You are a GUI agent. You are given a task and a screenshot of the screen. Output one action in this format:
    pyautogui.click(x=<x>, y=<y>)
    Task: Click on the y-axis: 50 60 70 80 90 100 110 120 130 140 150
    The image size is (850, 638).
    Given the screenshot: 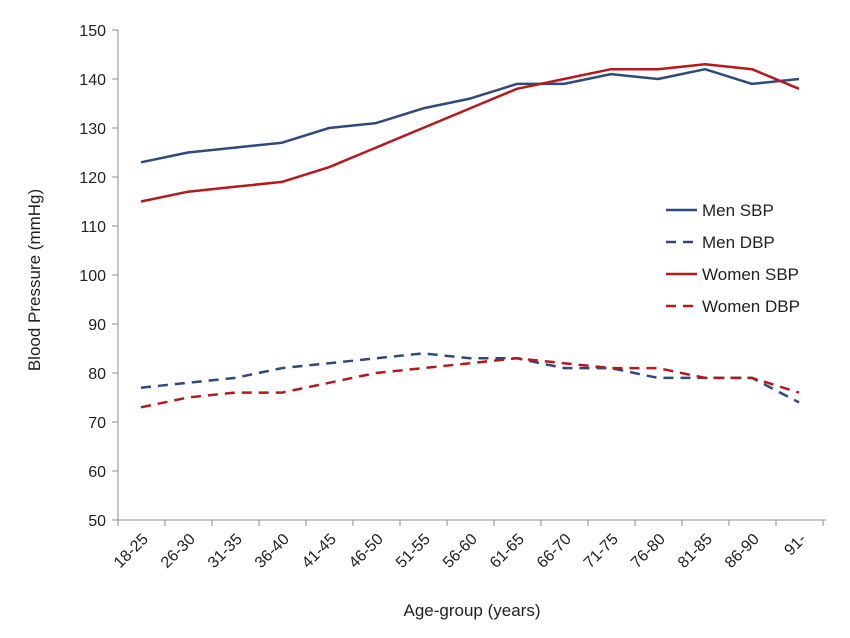 What is the action you would take?
    pyautogui.click(x=99, y=276)
    